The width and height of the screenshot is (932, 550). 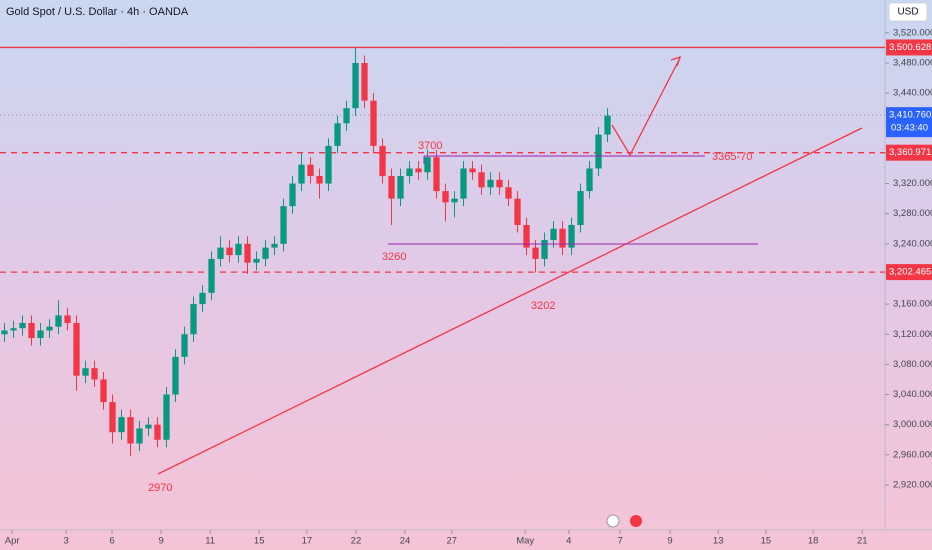 What do you see at coordinates (912, 394) in the screenshot?
I see `y-tick-label: 3,040.000` at bounding box center [912, 394].